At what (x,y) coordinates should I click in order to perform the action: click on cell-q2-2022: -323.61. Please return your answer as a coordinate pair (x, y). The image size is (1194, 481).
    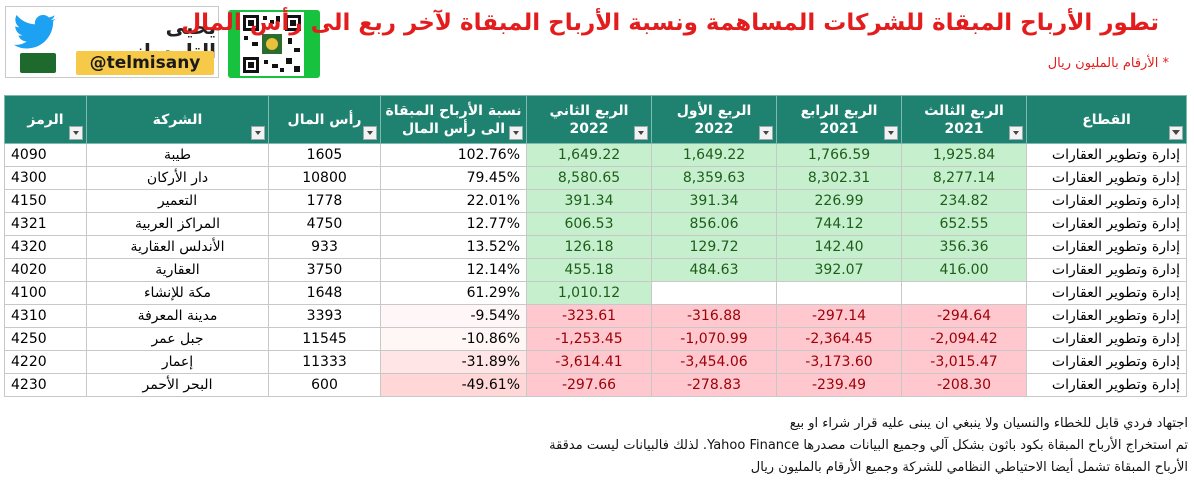
    Looking at the image, I should click on (589, 316).